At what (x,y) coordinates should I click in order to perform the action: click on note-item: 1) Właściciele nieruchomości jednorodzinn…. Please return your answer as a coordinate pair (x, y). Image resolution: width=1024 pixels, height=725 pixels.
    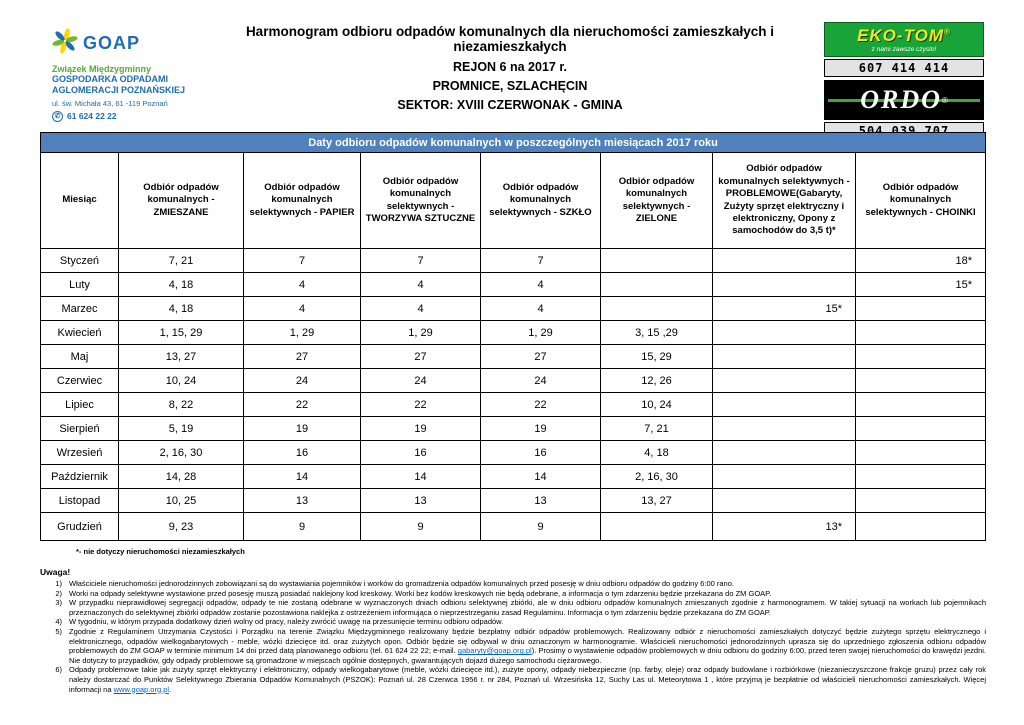
    Looking at the image, I should click on (513, 584).